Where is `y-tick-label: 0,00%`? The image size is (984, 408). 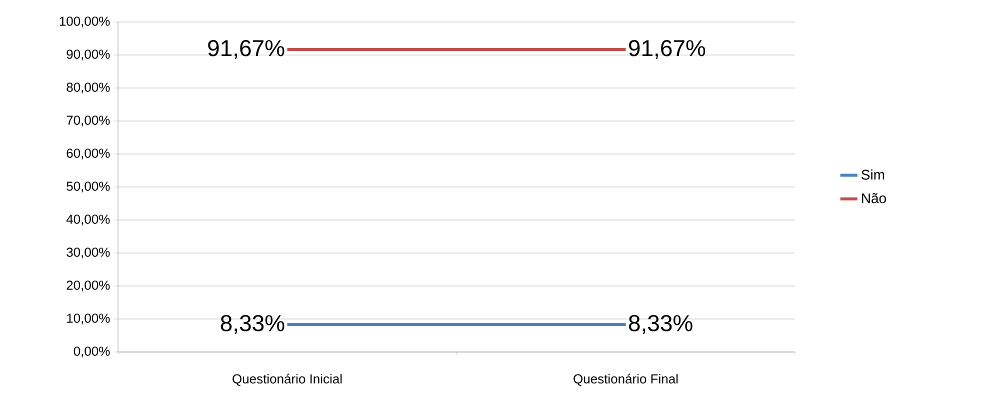 y-tick-label: 0,00% is located at coordinates (92, 352).